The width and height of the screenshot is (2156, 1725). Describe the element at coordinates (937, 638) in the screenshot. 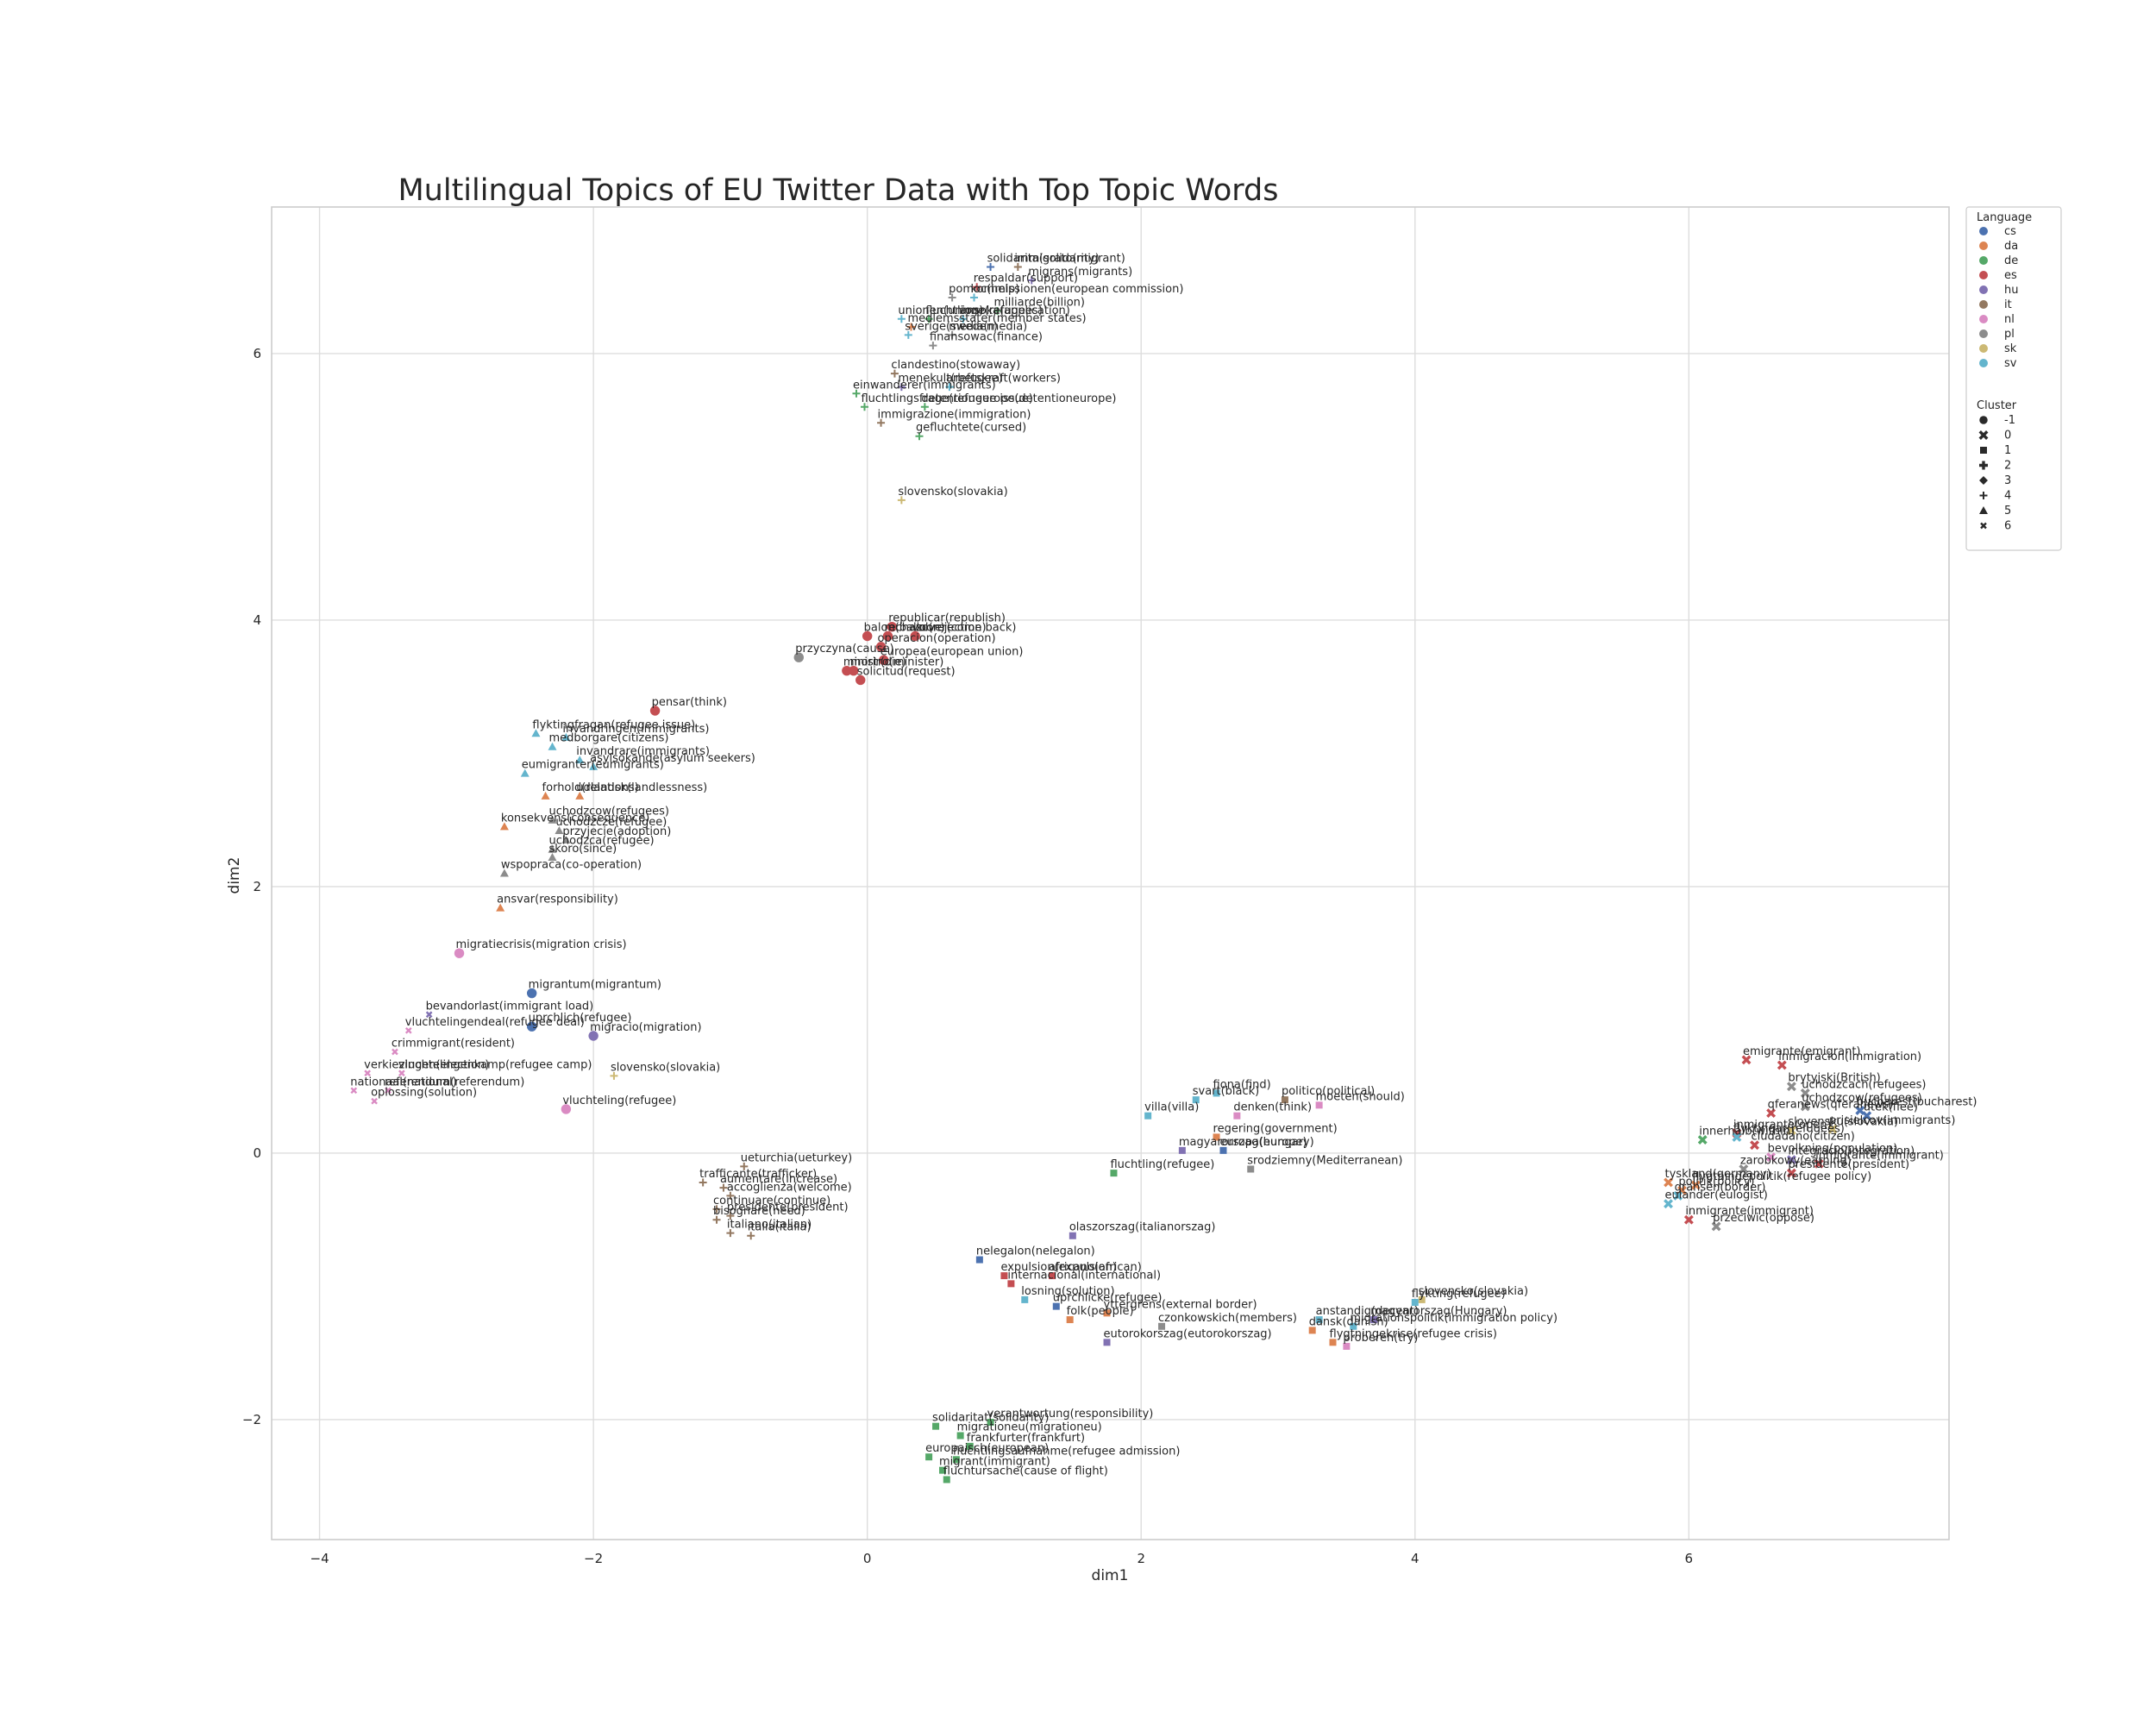

I see `data-label: operacion(operation)` at that location.